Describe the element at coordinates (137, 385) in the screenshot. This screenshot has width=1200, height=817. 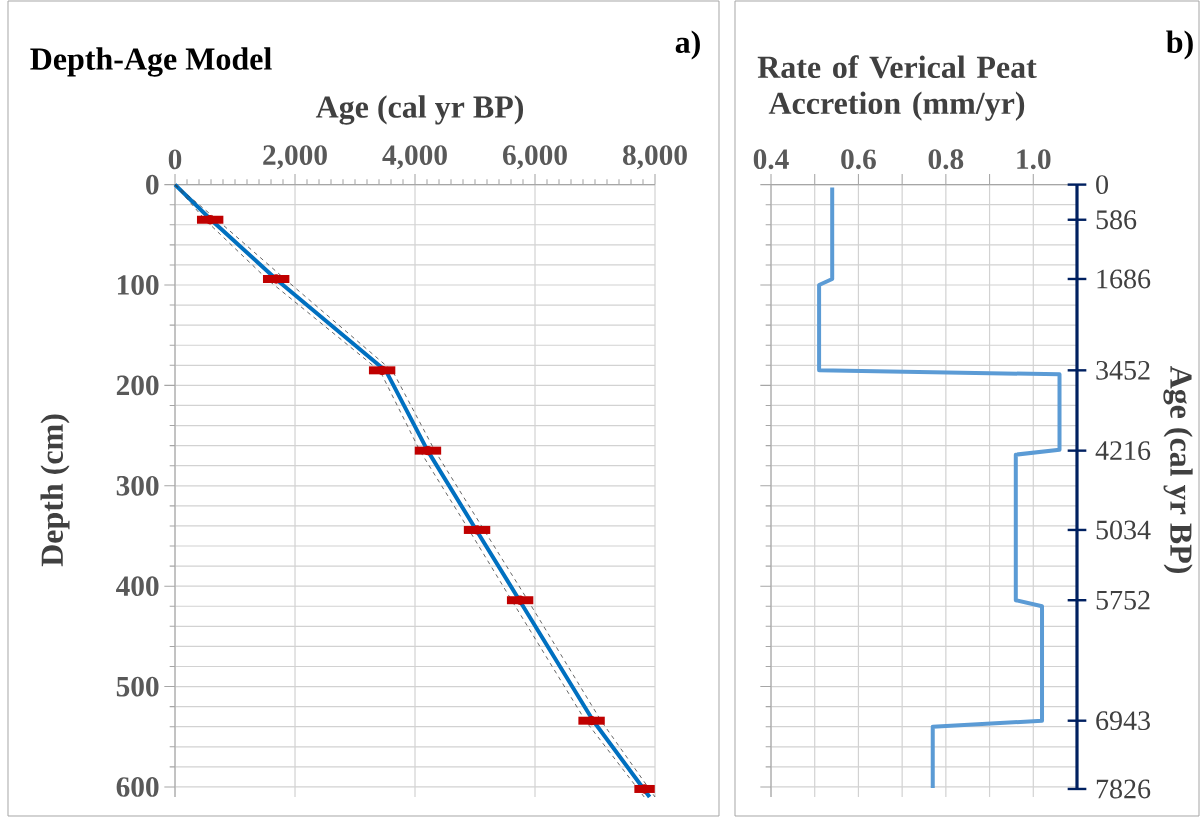
I see `y-tick-label: 200` at that location.